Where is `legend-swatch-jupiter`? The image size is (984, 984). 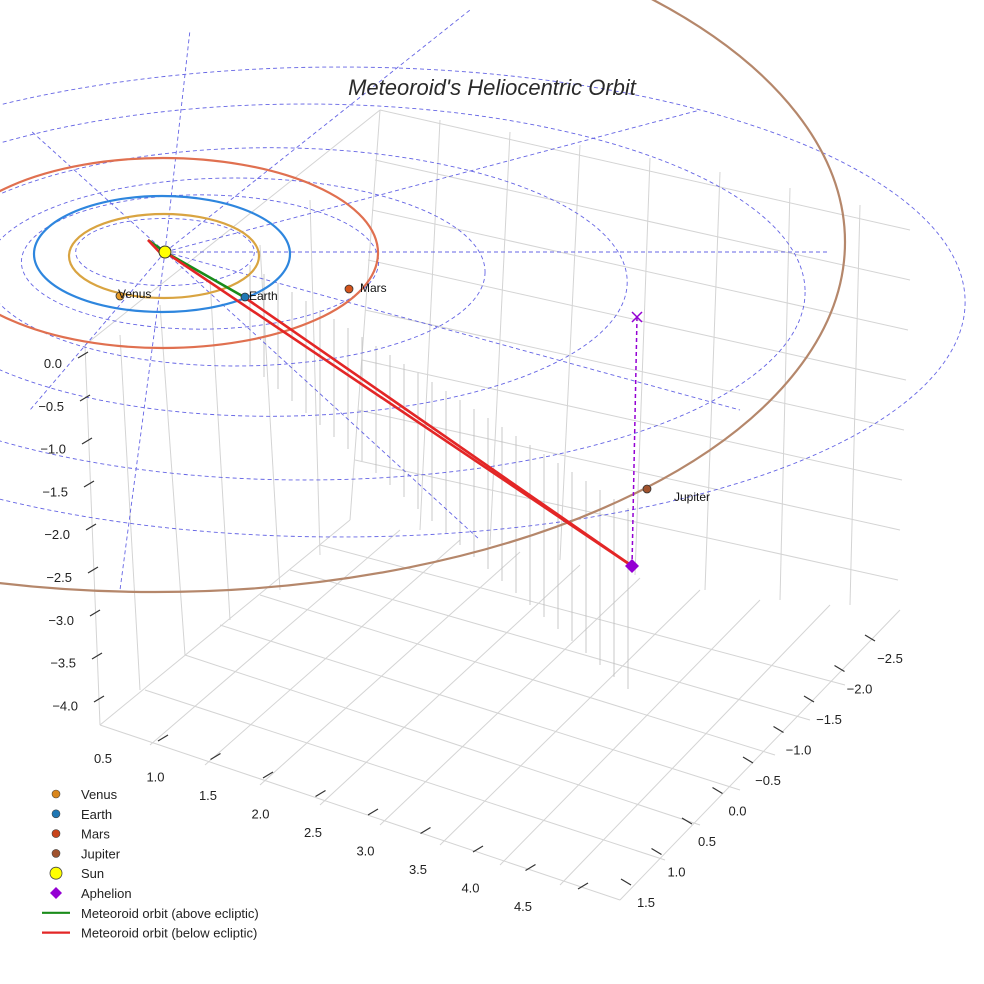
legend-swatch-jupiter is located at coordinates (56, 853).